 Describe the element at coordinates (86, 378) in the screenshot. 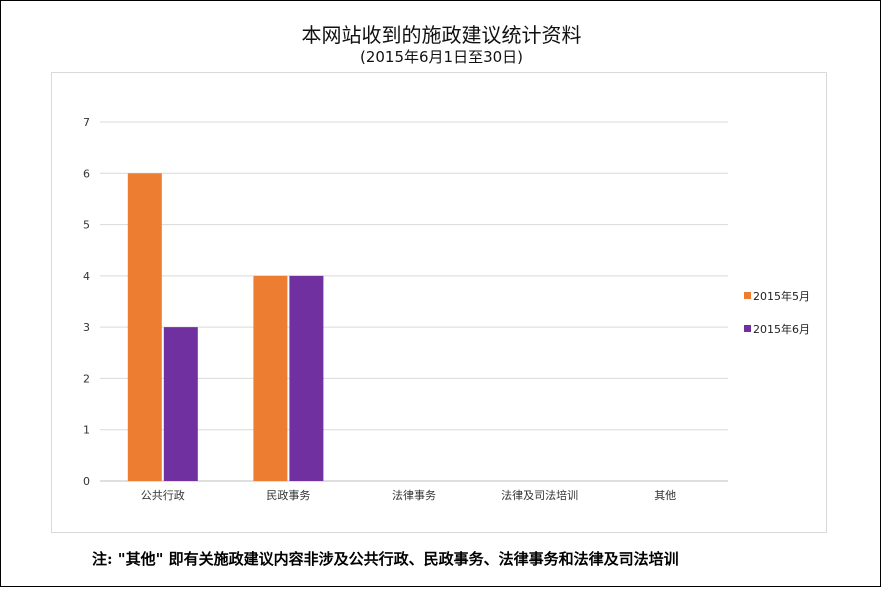

I see `y-tick-label: 2` at that location.